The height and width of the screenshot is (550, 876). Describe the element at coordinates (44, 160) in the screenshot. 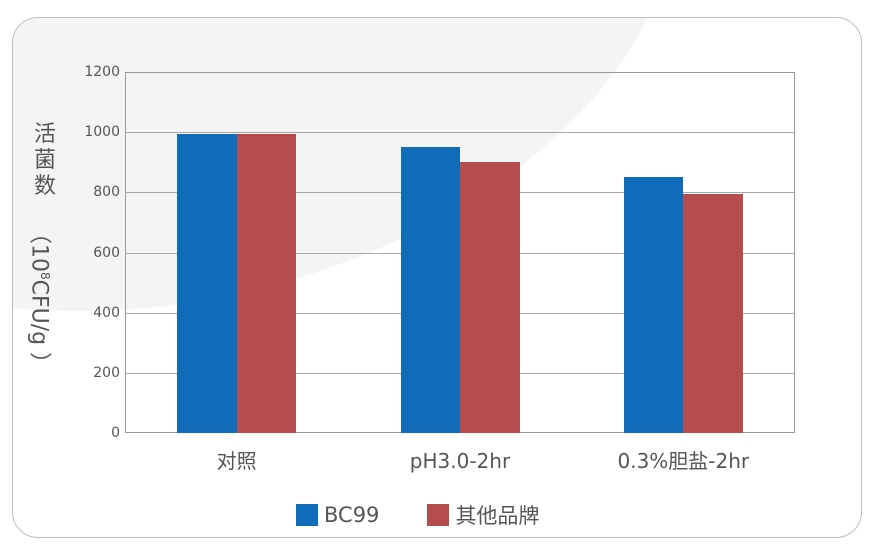

I see `y-axis-title-main: 活菌数` at that location.